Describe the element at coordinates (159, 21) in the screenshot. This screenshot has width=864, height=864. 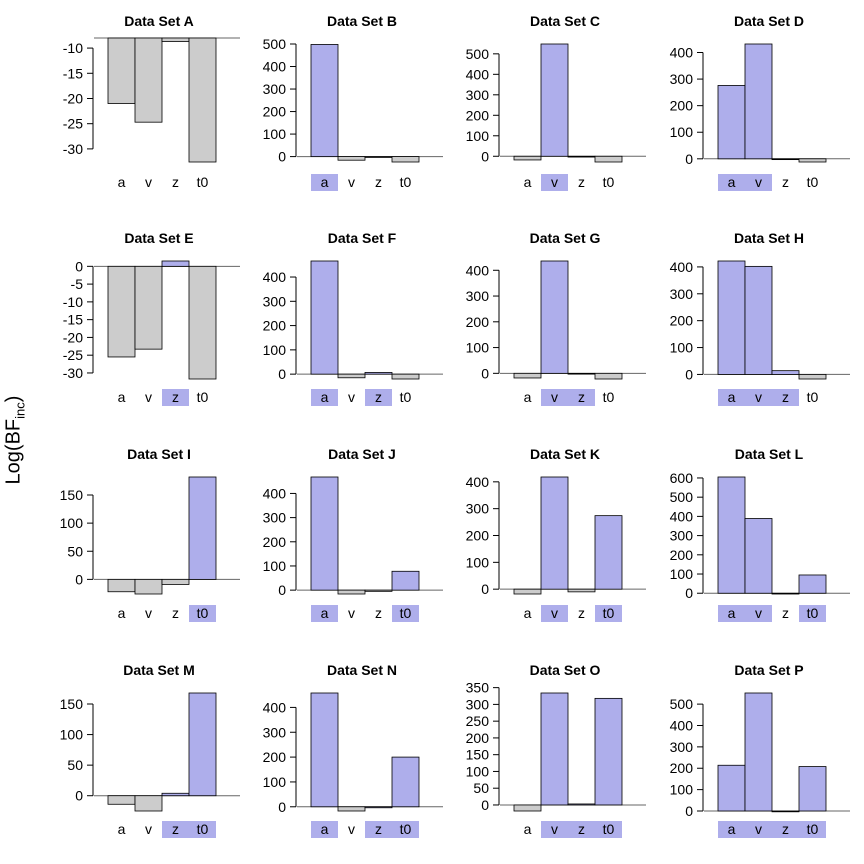
I see `panel-title: Data Set A` at that location.